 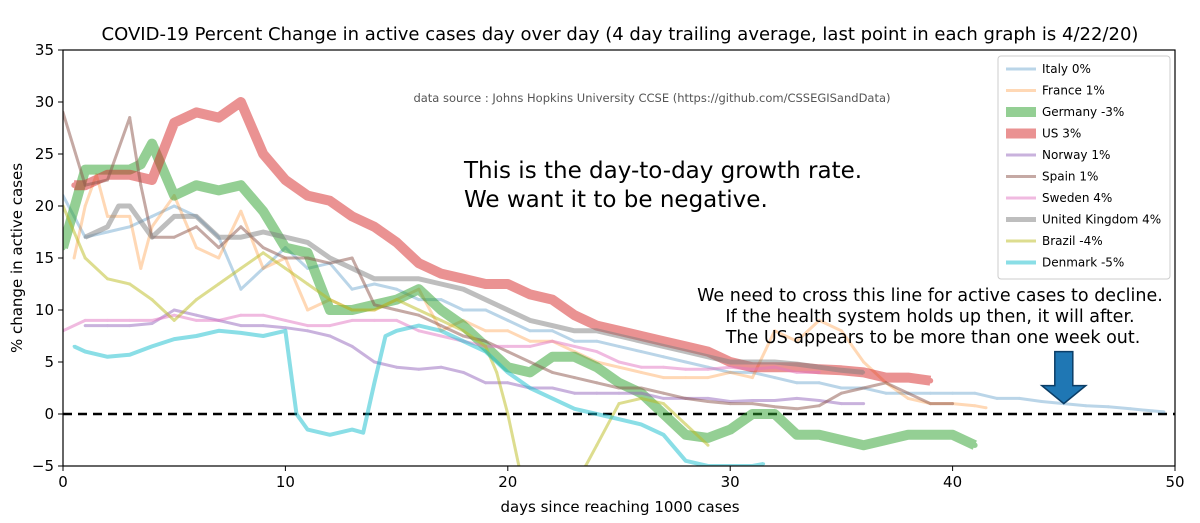 I want to click on legend-box, so click(x=1084, y=167).